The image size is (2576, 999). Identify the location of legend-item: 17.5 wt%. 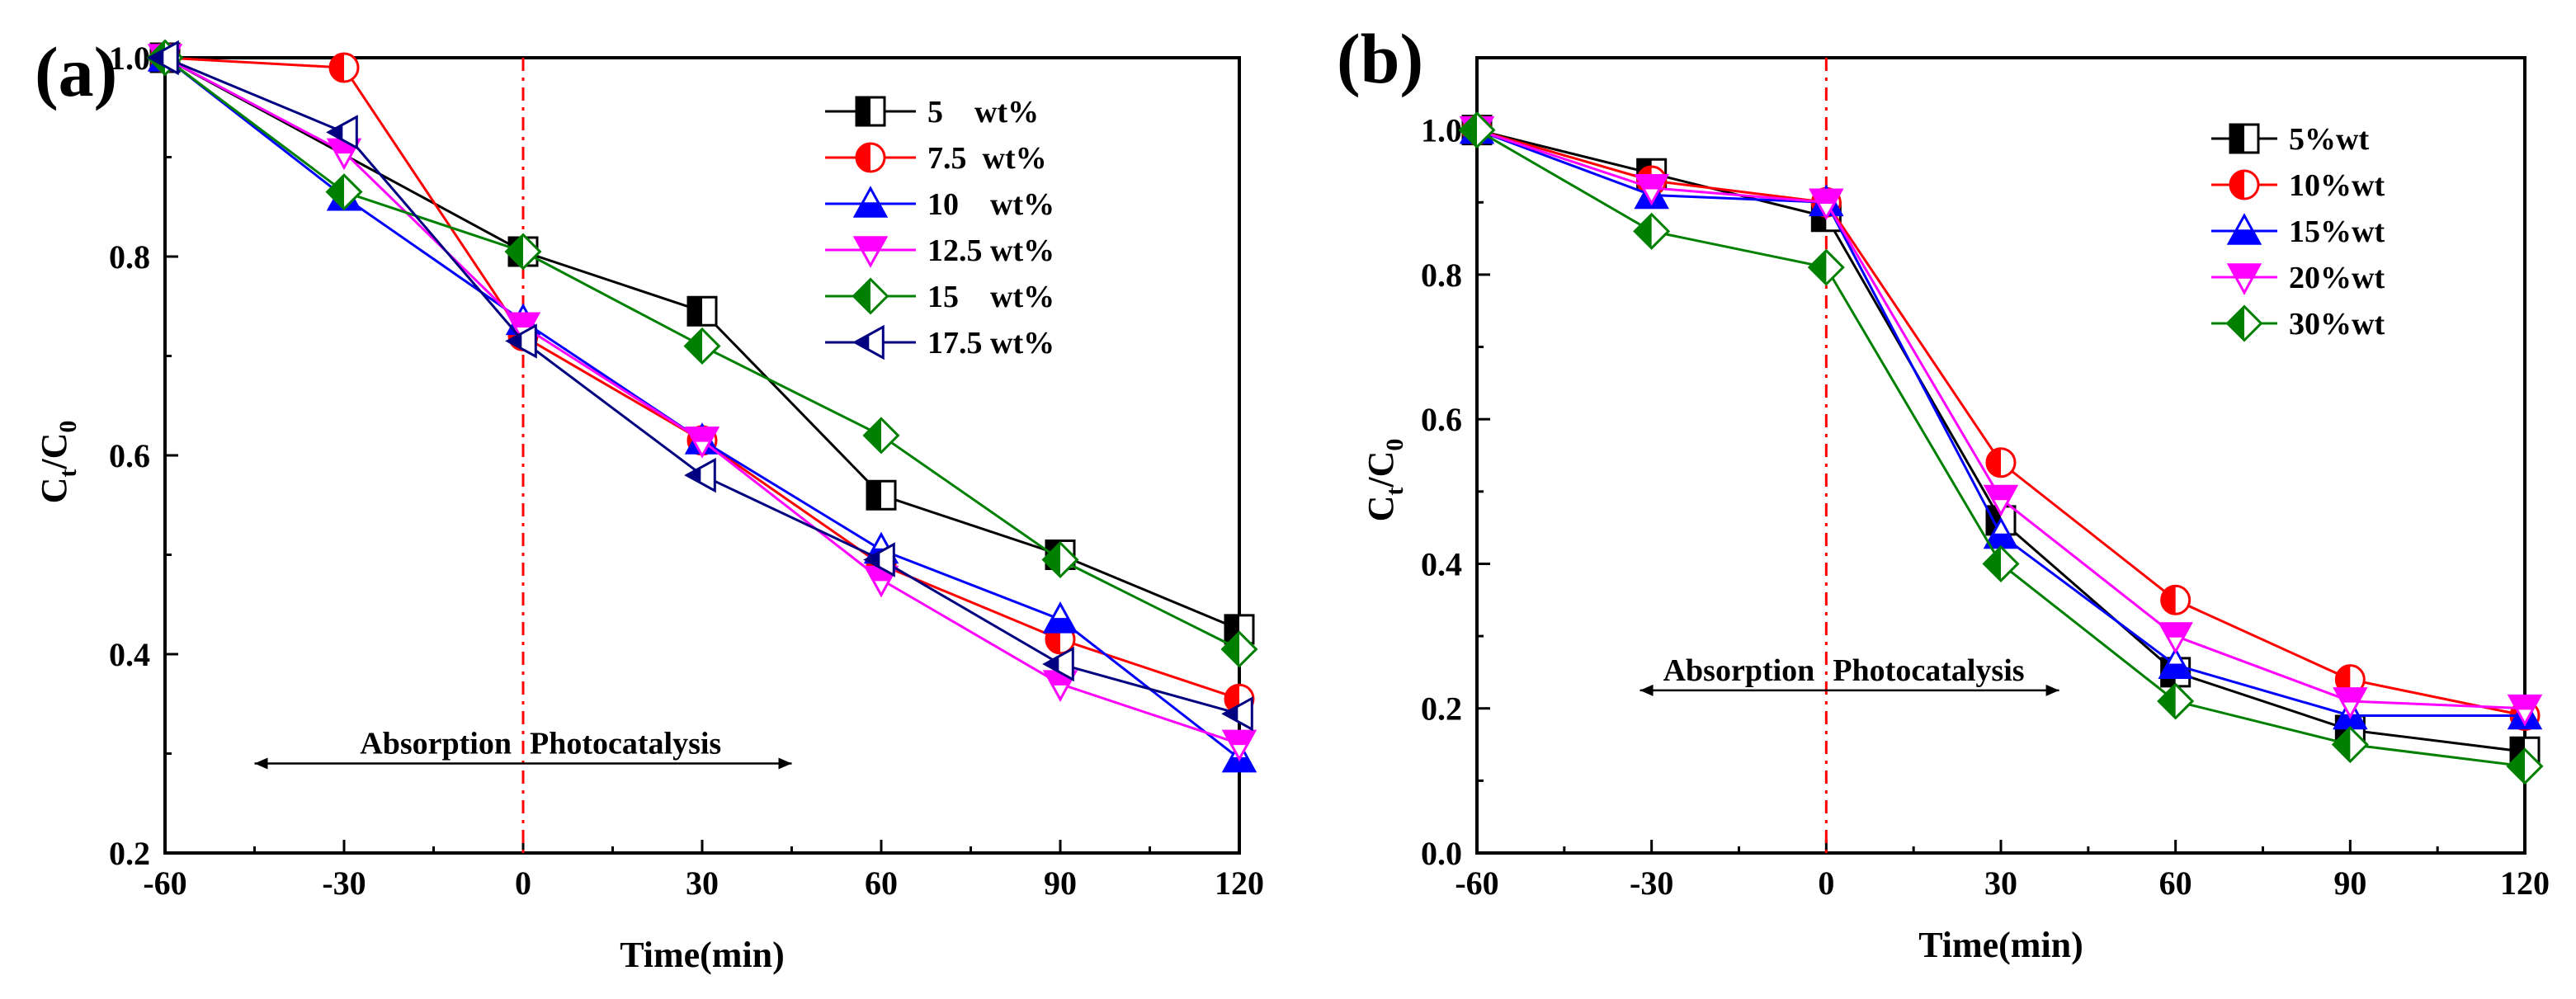
(939, 342).